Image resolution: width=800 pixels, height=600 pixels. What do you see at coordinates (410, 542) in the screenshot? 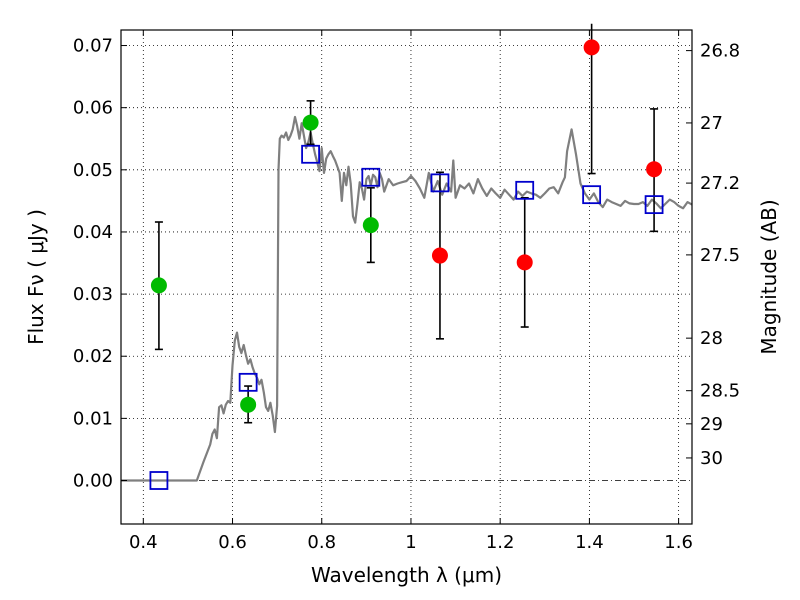
I see `x-tick-label: 1` at bounding box center [410, 542].